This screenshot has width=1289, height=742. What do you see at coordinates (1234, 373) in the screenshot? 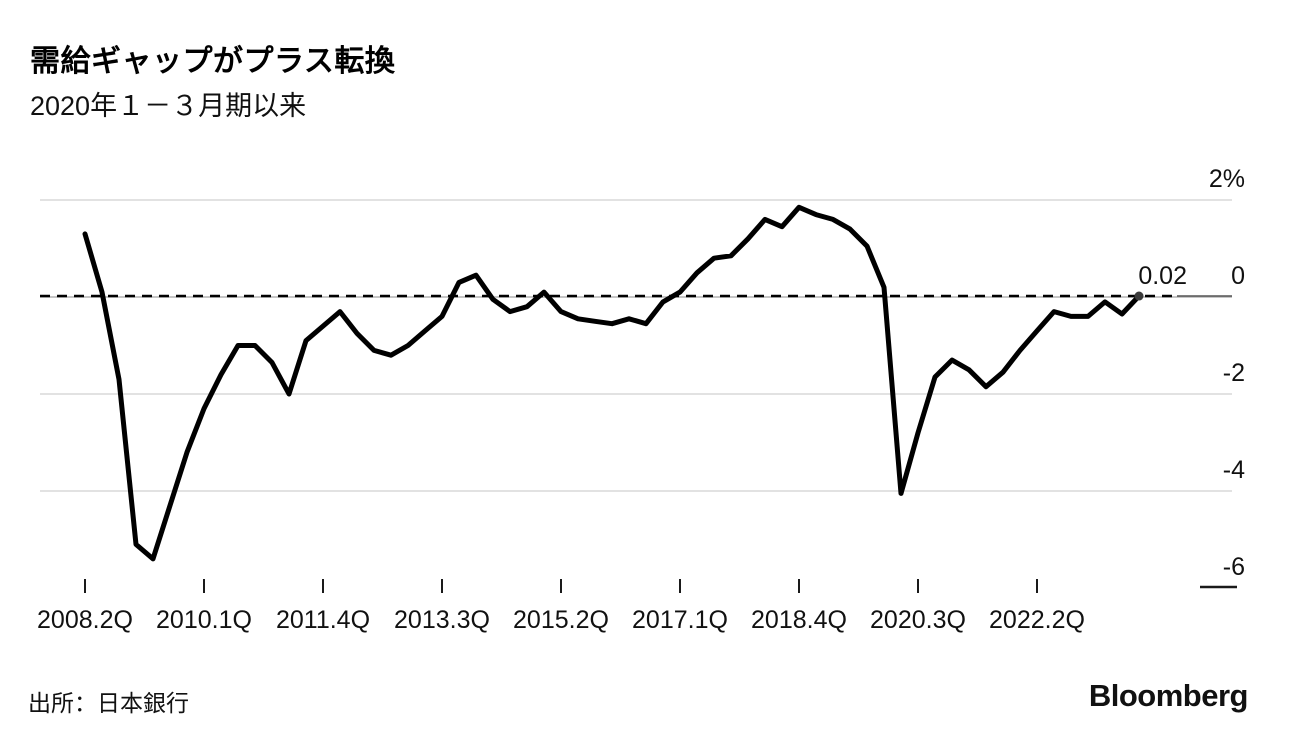
I see `y-axis-label: -2` at bounding box center [1234, 373].